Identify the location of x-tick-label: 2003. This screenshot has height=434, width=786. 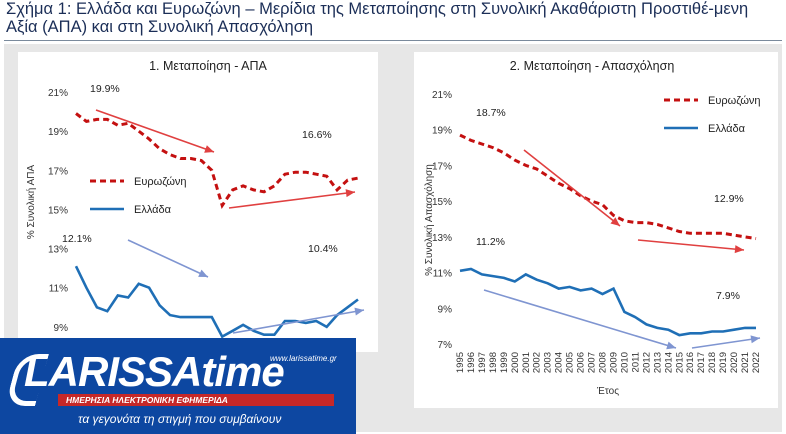
(548, 362).